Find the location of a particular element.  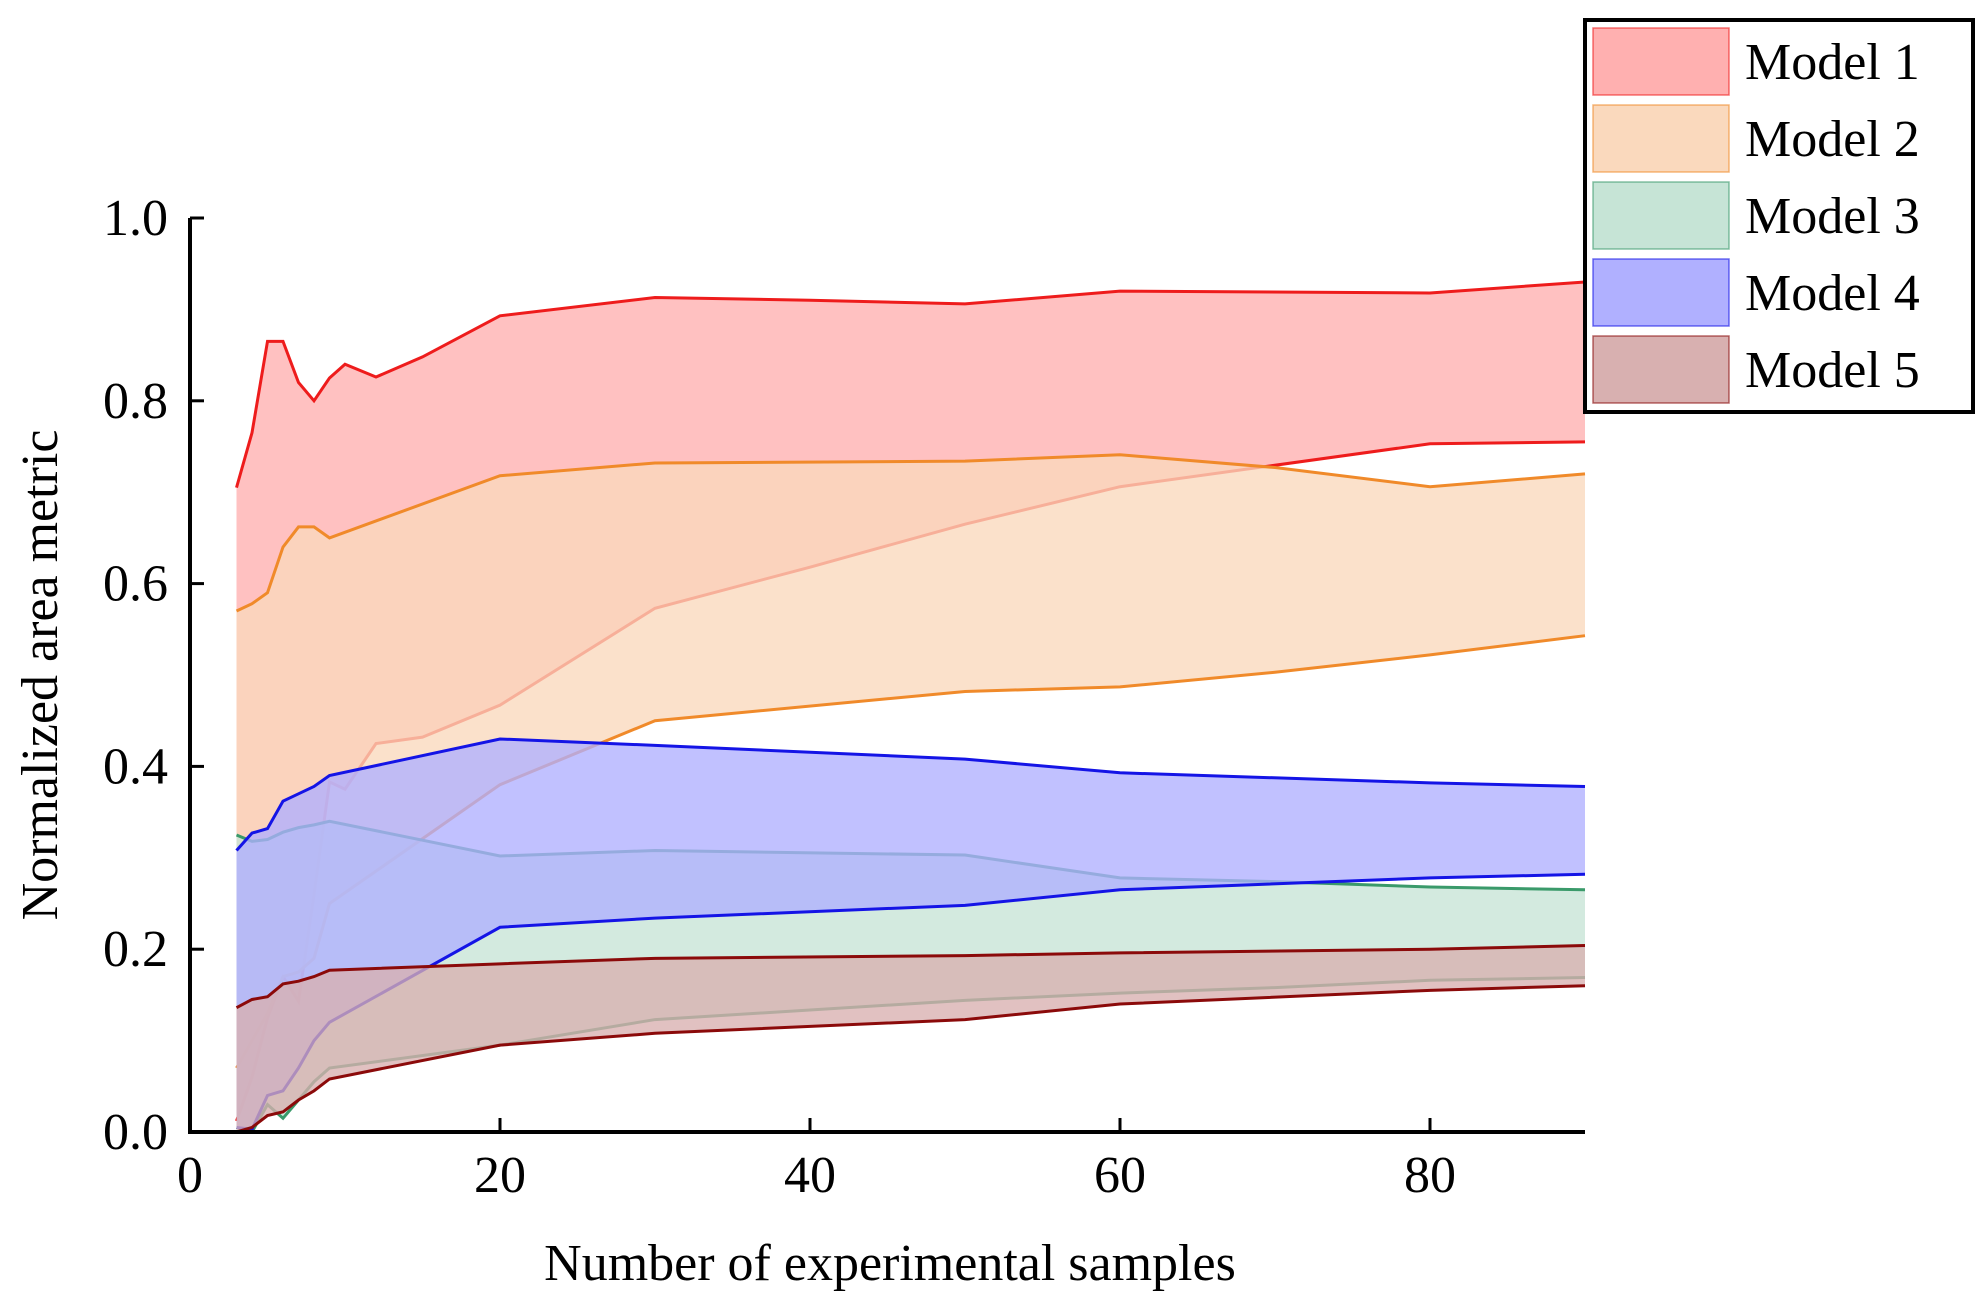

model-5-band is located at coordinates (910, 1038).